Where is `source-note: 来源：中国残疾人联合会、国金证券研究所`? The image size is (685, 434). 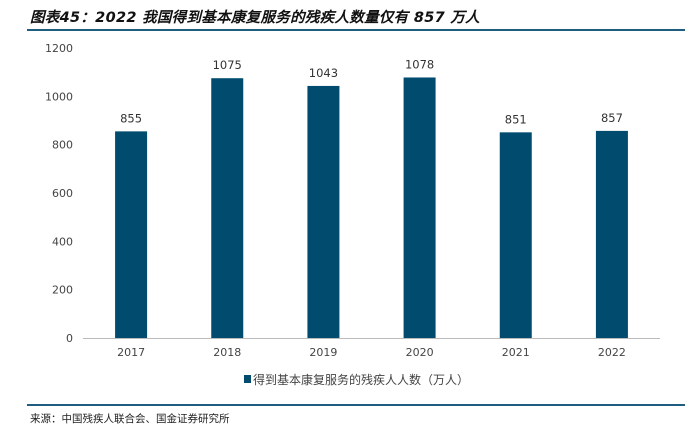
source-note: 来源：中国残疾人联合会、国金证券研究所 is located at coordinates (130, 419).